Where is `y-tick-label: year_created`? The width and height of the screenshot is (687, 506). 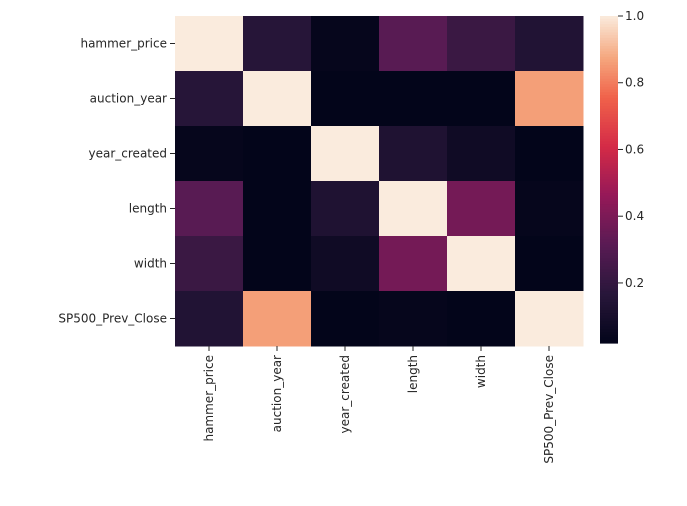 y-tick-label: year_created is located at coordinates (128, 154).